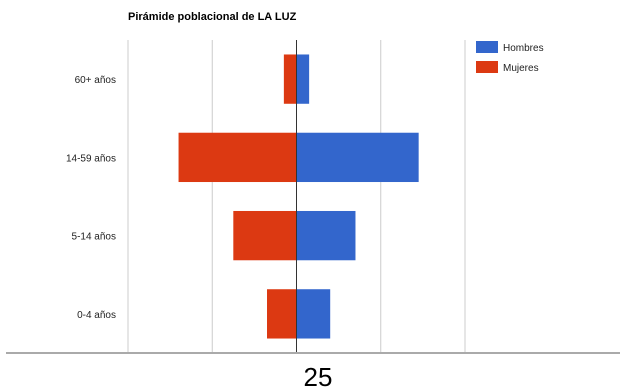 The image size is (622, 387). Describe the element at coordinates (212, 17) in the screenshot. I see `chart-title: Pirámide poblacional de LA LUZ` at that location.